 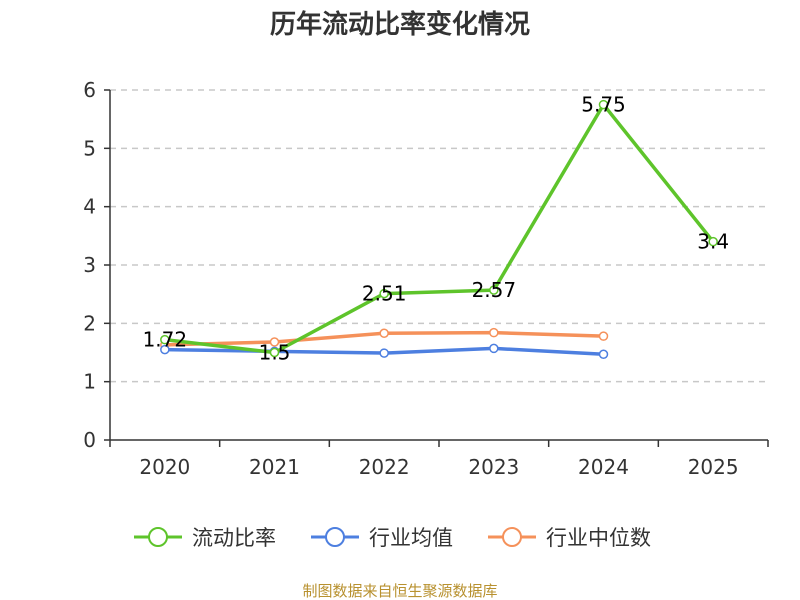 What do you see at coordinates (89, 265) in the screenshot?
I see `y-tick-label: 3` at bounding box center [89, 265].